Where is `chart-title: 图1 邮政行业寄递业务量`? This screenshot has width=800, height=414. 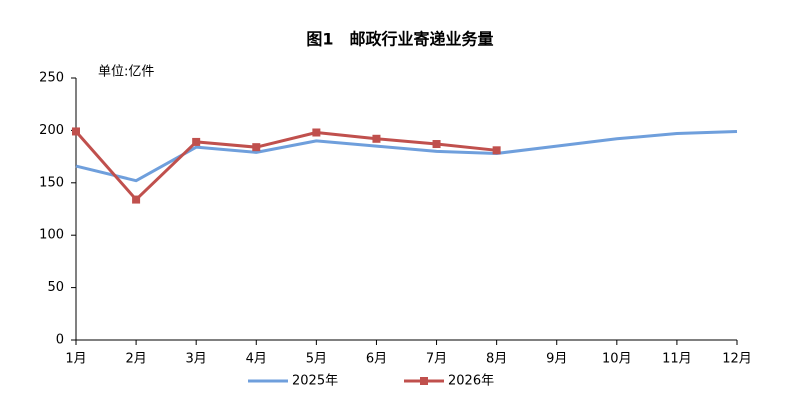 chart-title: 图1 邮政行业寄递业务量 is located at coordinates (399, 39).